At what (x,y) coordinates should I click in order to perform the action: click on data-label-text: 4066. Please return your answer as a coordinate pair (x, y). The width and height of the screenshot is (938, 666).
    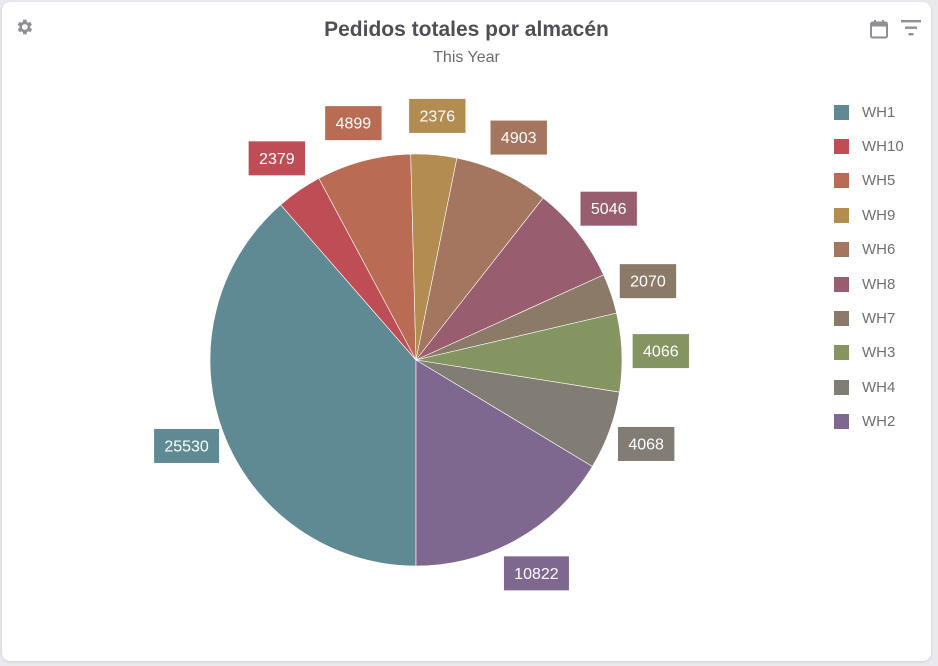
    Looking at the image, I should click on (661, 352).